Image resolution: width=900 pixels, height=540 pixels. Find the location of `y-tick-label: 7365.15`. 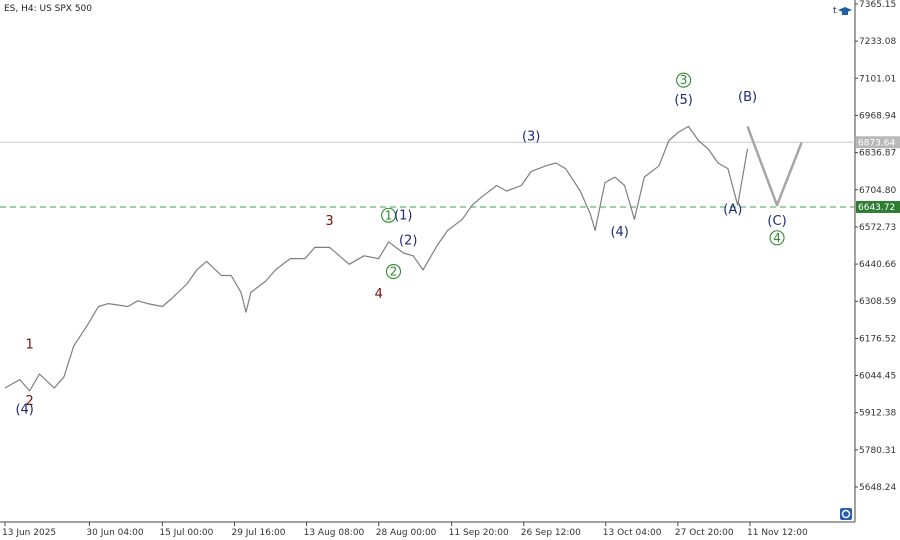

y-tick-label: 7365.15 is located at coordinates (877, 5).